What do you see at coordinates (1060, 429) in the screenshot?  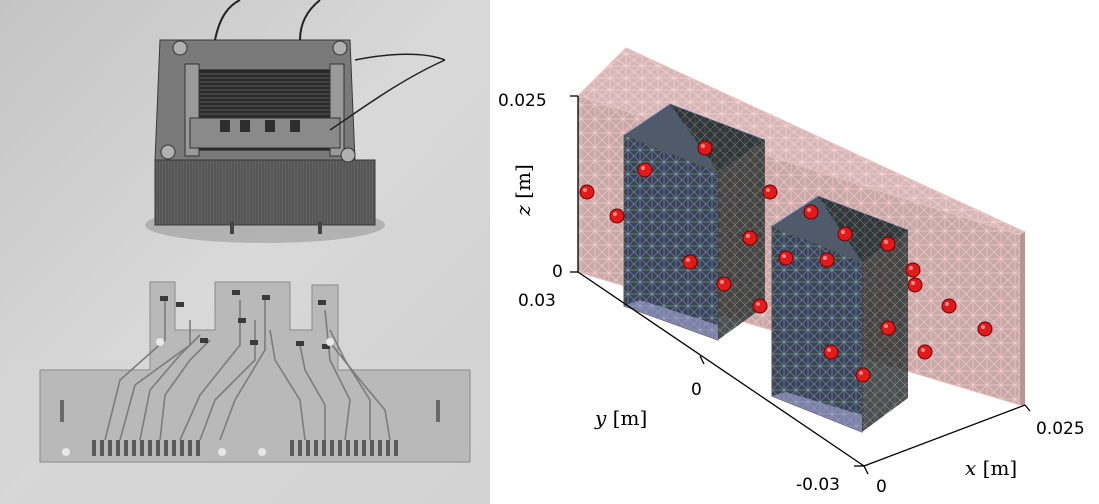 I see `x-tick-right: 0.025` at bounding box center [1060, 429].